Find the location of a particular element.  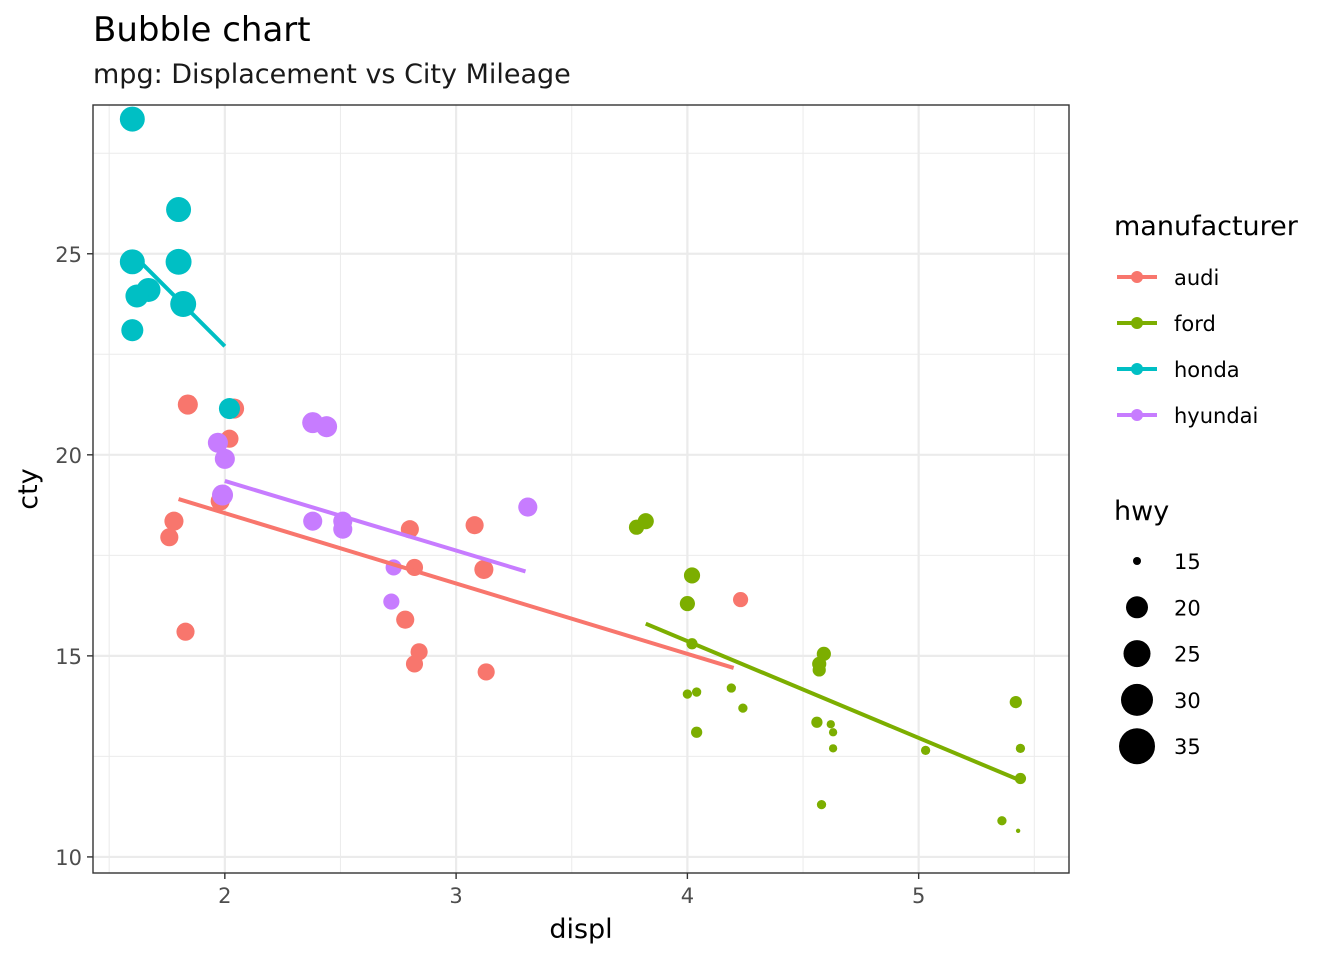

size-legend-label: 30 is located at coordinates (1187, 701).